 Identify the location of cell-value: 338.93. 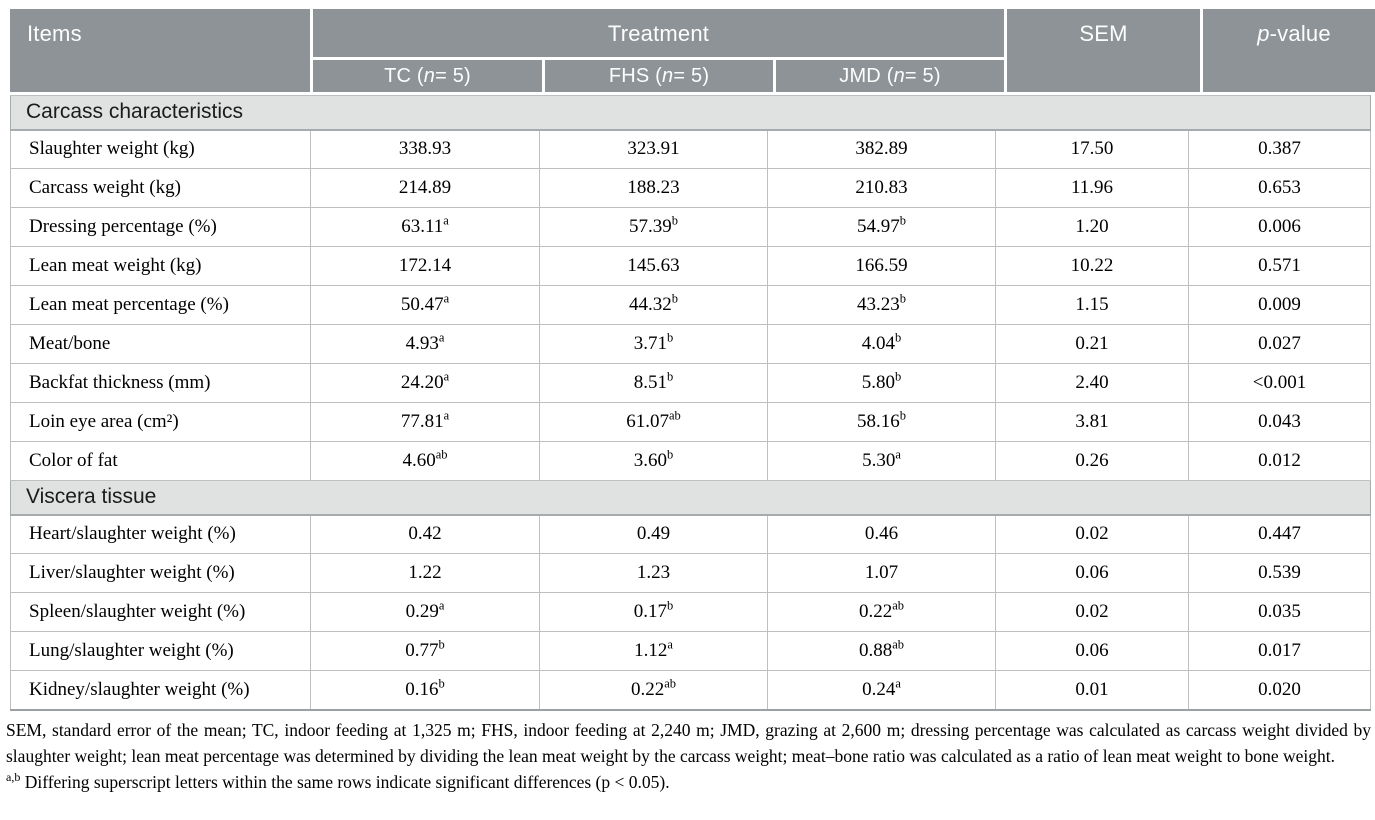
(425, 149).